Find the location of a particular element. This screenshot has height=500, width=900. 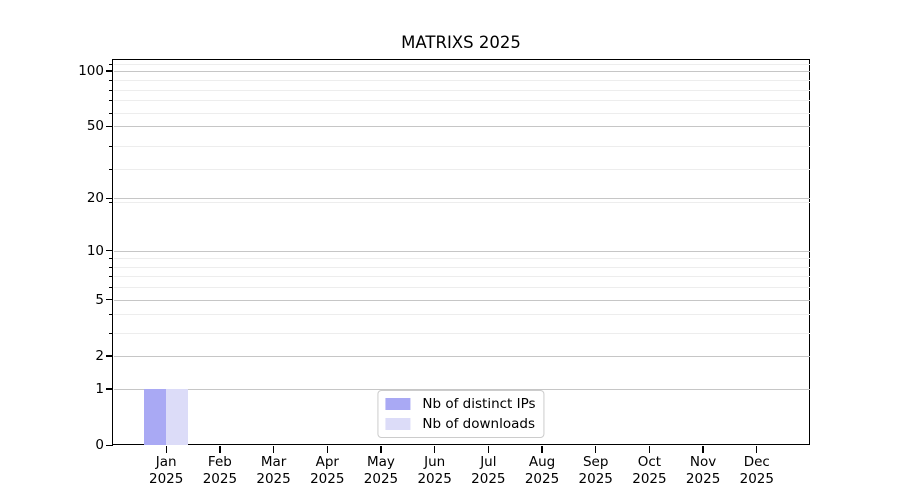

y-tick-label: 2 is located at coordinates (99, 355).